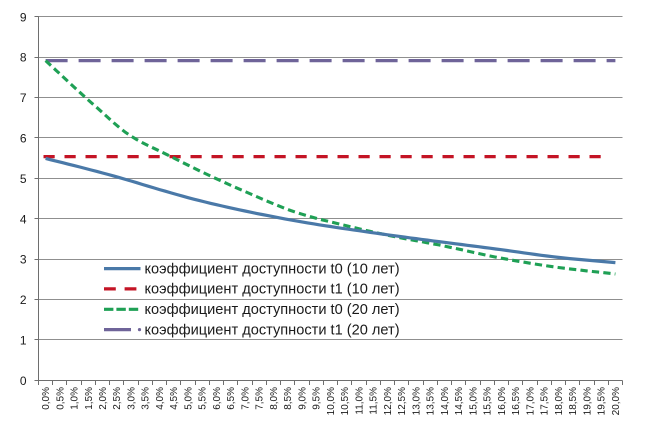 The image size is (651, 432). What do you see at coordinates (530, 401) in the screenshot?
I see `svg-text: 17,0%` at bounding box center [530, 401].